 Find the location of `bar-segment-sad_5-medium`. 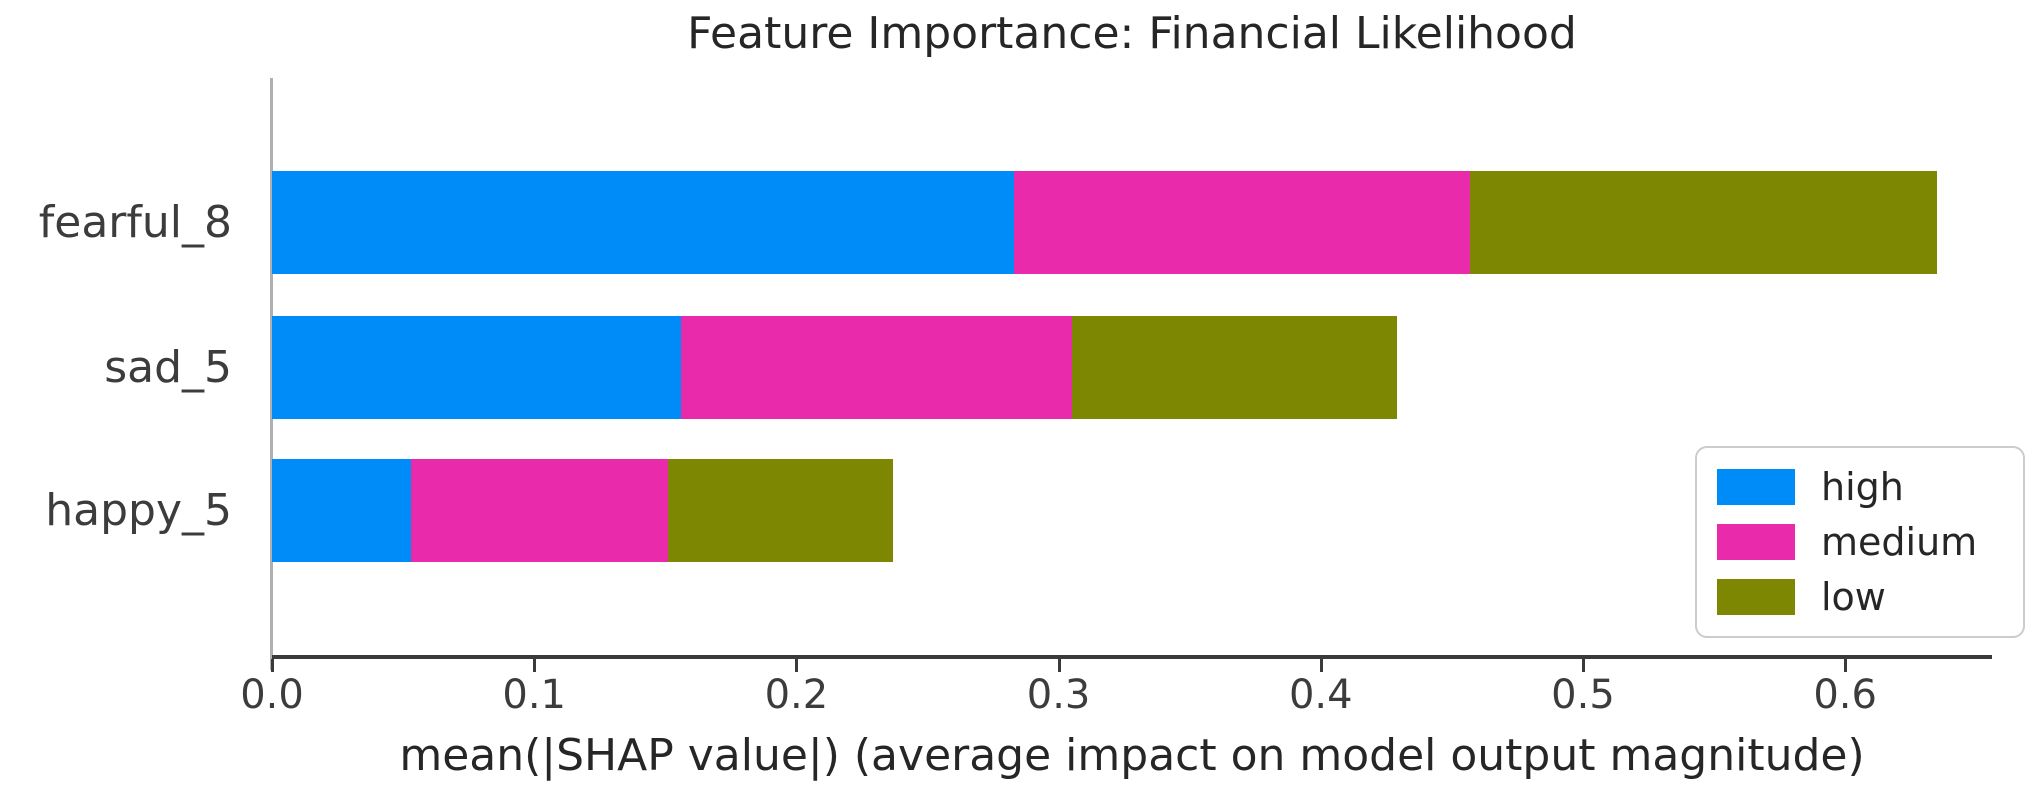

bar-segment-sad_5-medium is located at coordinates (876, 367).